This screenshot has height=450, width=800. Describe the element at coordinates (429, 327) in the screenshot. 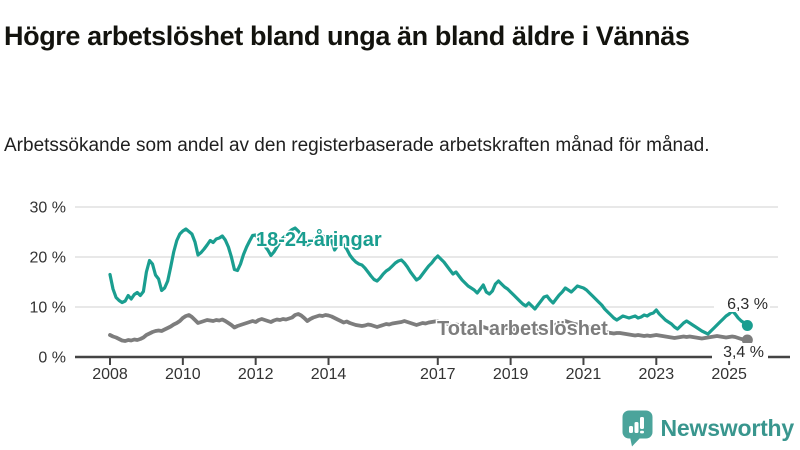

I see `total-series-line` at that location.